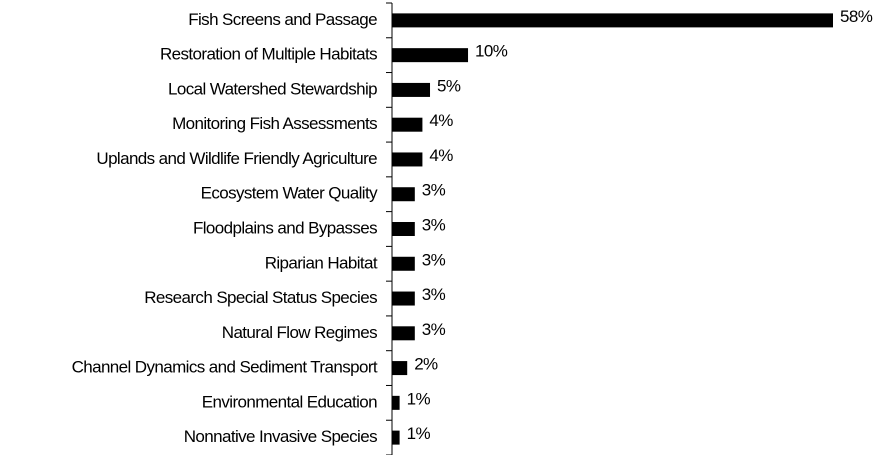 The image size is (883, 455). Describe the element at coordinates (289, 193) in the screenshot. I see `category-label: Ecosystem Water Quality` at that location.